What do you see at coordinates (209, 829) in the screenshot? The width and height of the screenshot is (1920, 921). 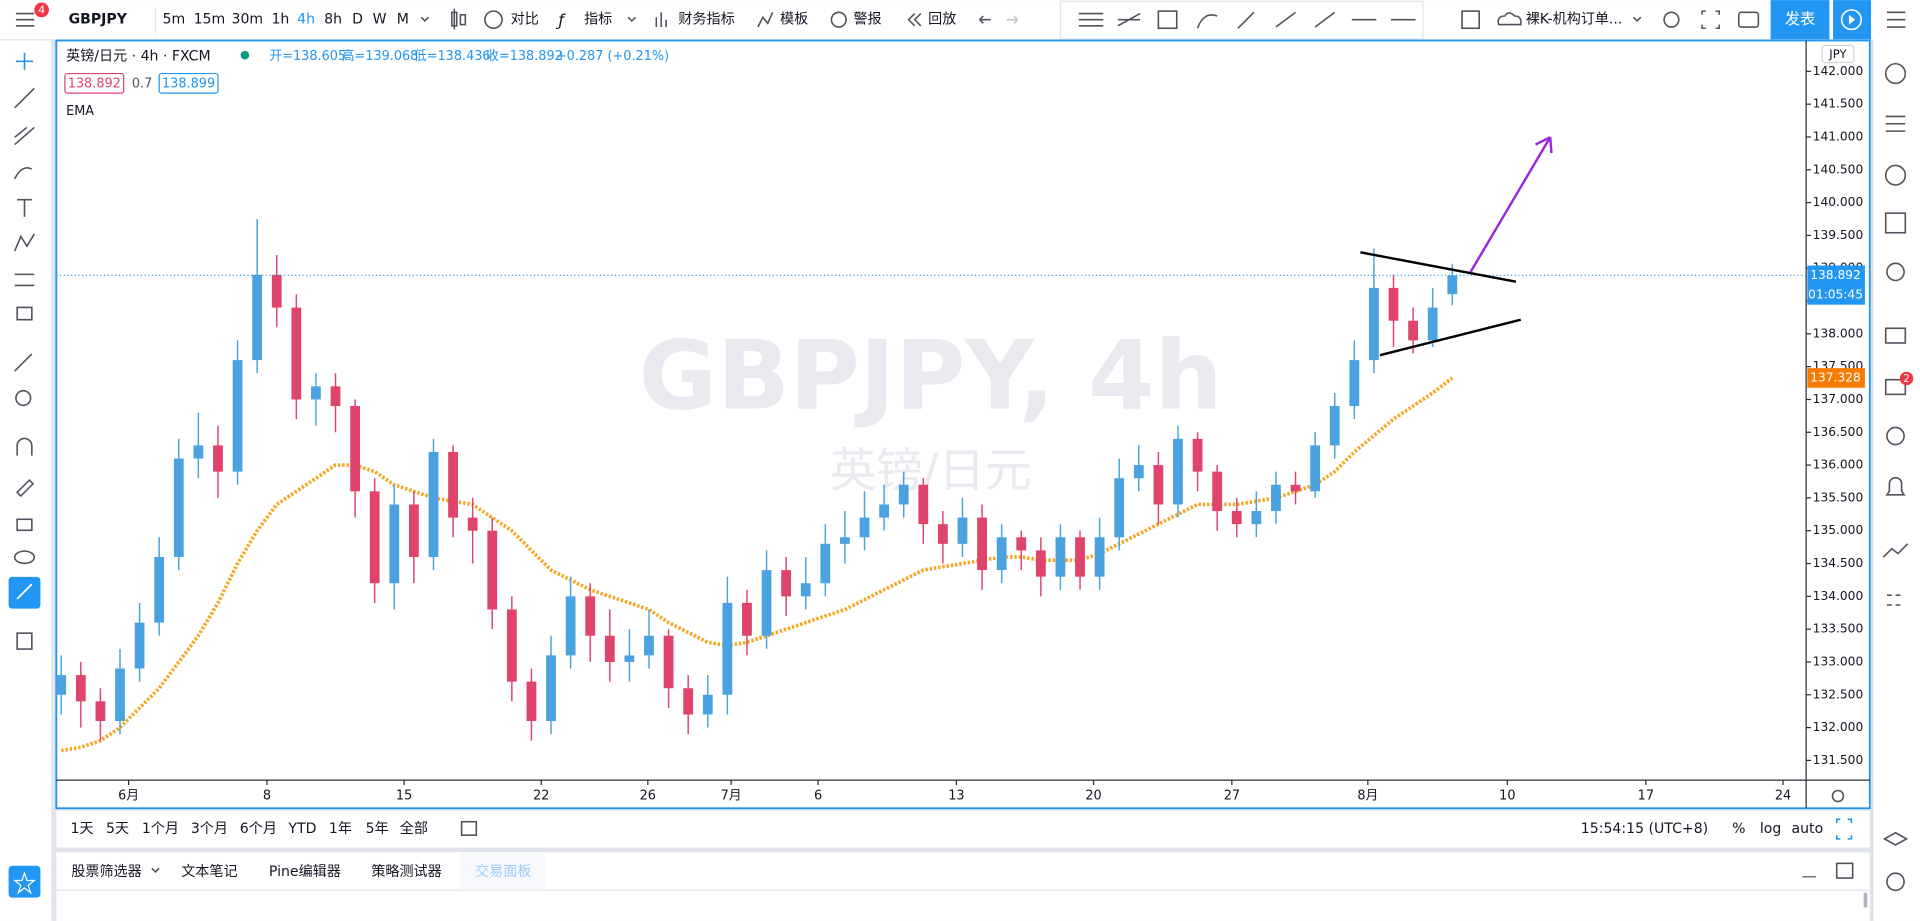 I see `range-button: 3个月` at bounding box center [209, 829].